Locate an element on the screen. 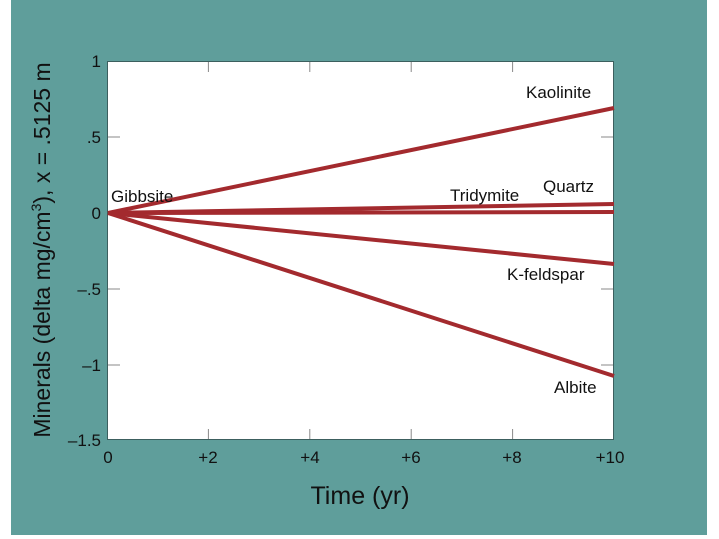 Image resolution: width=719 pixels, height=539 pixels. x-tick-4: +4 is located at coordinates (310, 457).